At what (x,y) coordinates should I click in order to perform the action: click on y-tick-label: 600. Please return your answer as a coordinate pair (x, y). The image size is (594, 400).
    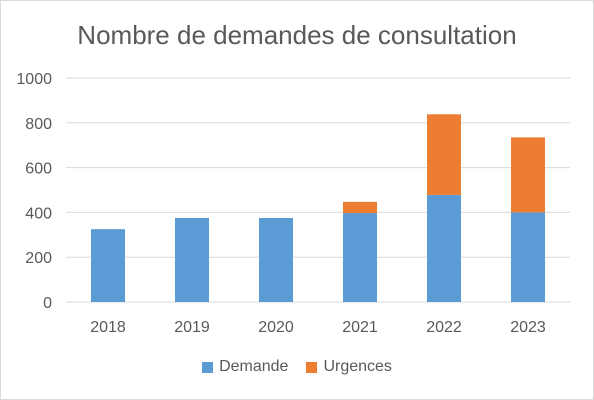
    Looking at the image, I should click on (38, 169).